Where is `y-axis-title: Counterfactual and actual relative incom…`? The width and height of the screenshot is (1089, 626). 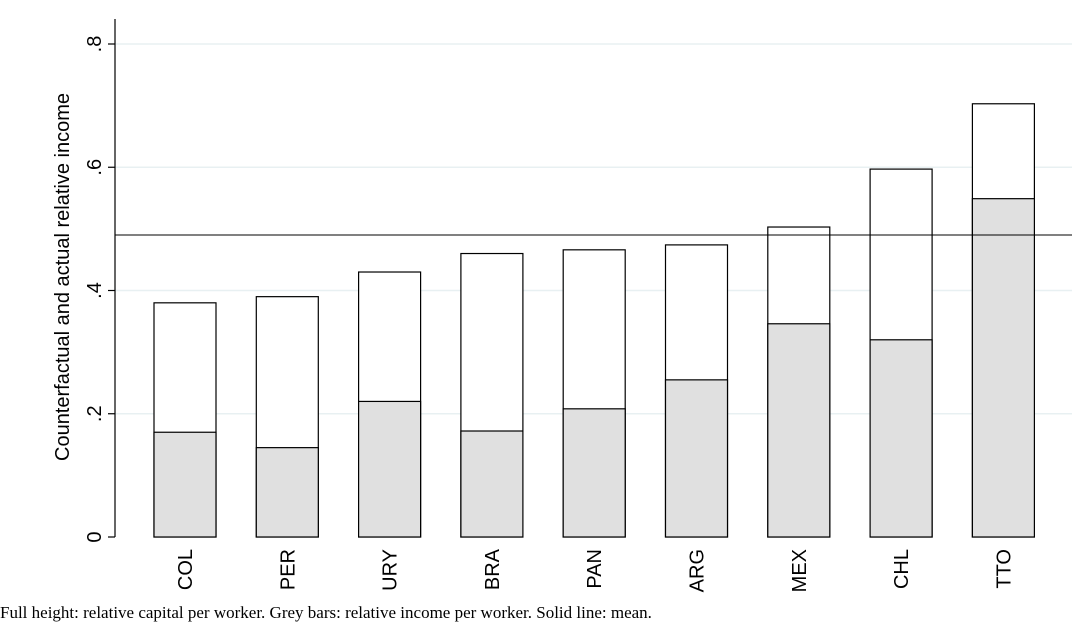
y-axis-title: Counterfactual and actual relative incom… is located at coordinates (63, 277).